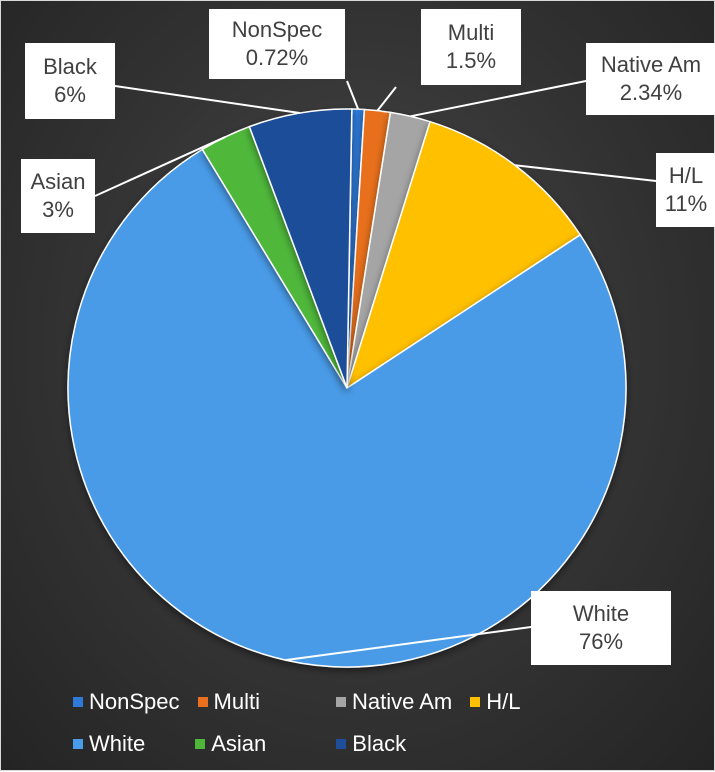 This screenshot has width=715, height=772. Describe the element at coordinates (78, 702) in the screenshot. I see `legend-swatch-nonspec` at that location.